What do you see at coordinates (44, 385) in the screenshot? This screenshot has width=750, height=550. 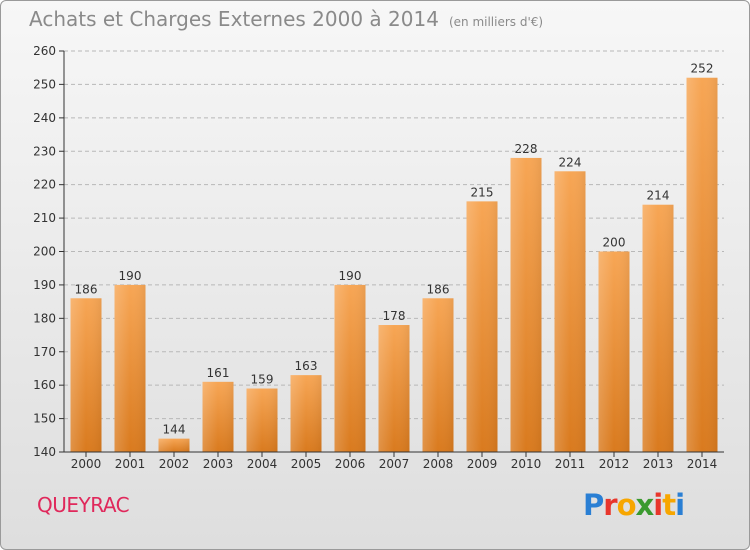 I see `y-tick-label: 160` at bounding box center [44, 385].